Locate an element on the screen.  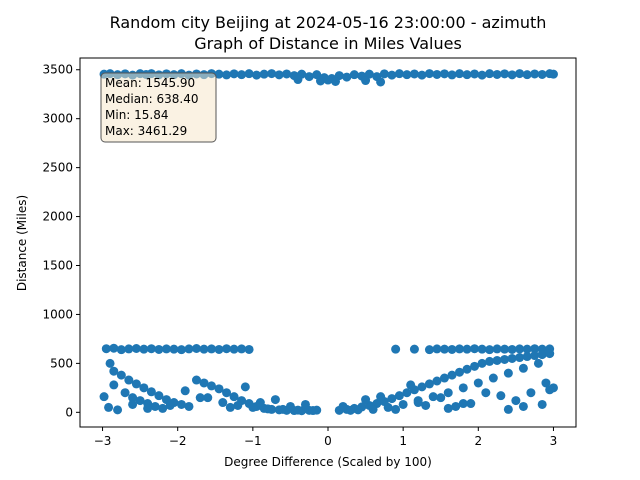
y-tick-label: 1000 is located at coordinates (57, 314).